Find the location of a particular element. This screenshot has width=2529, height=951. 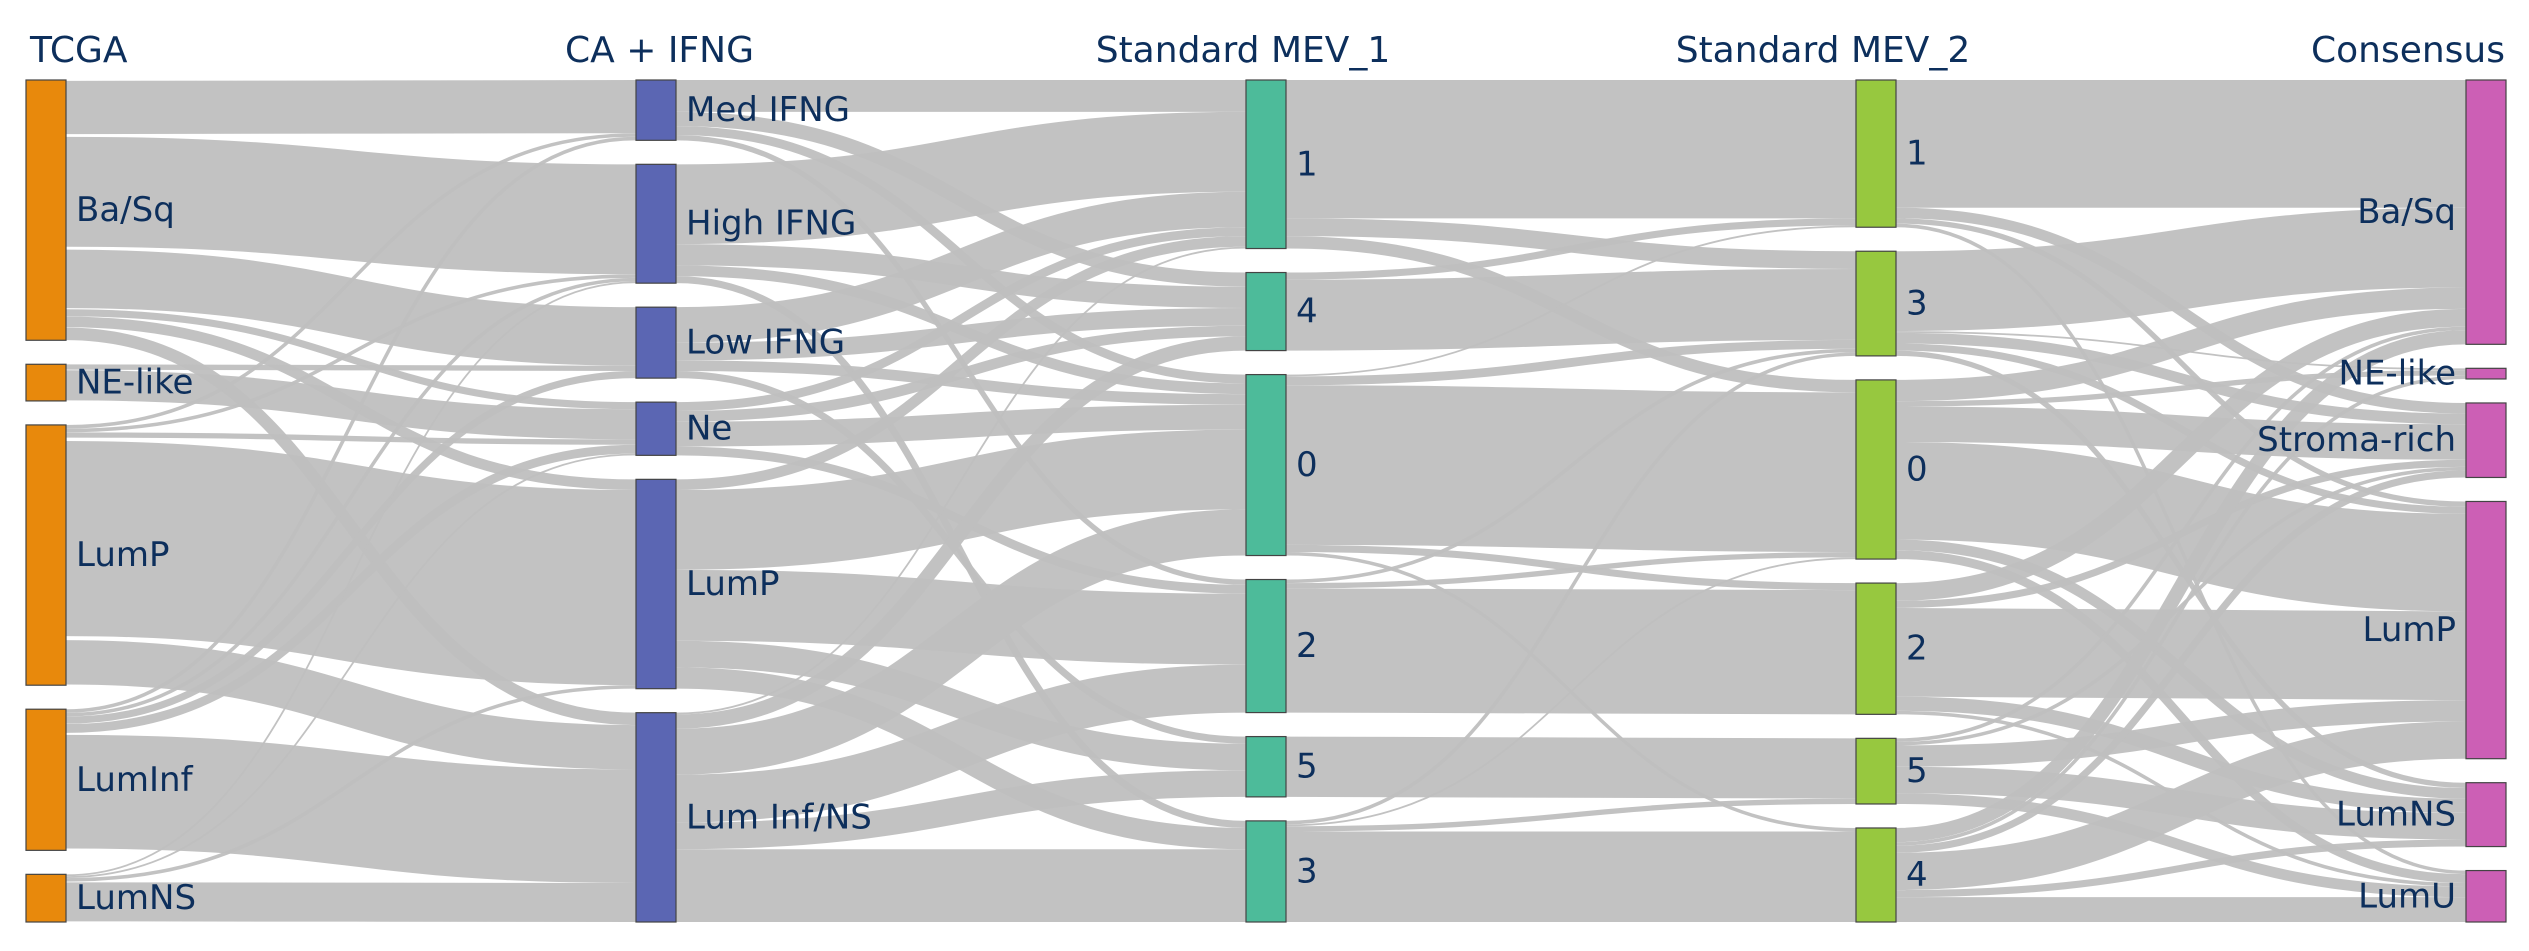

node-t_luminf: LumInf is located at coordinates (109, 779).